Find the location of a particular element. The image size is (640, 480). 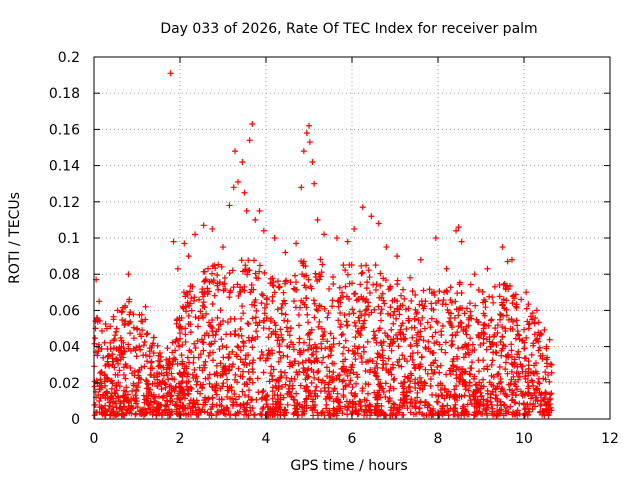

y-tick-label: 0.14 is located at coordinates (64, 167).